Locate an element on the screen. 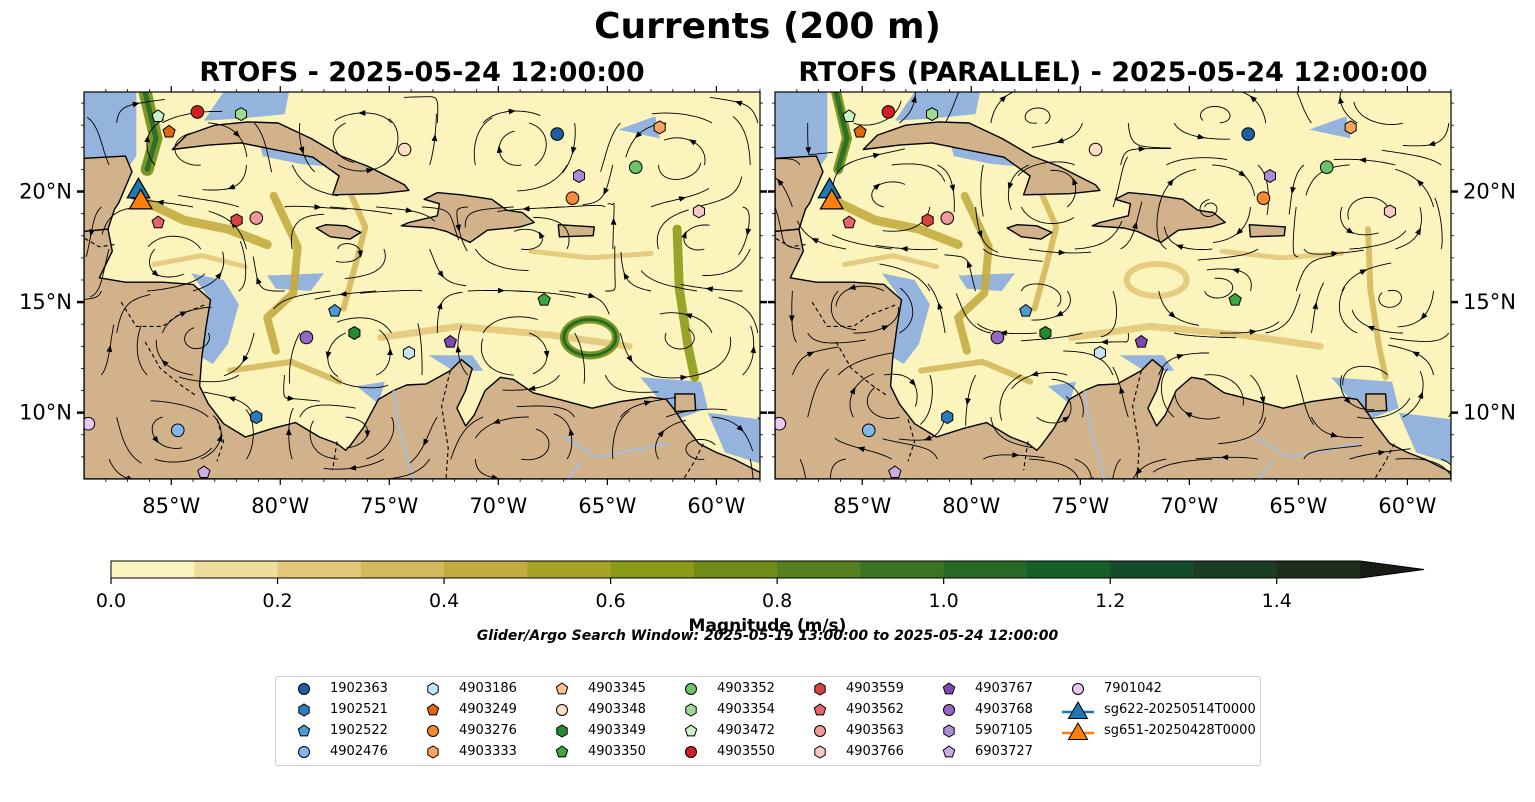 Image resolution: width=1535 pixels, height=802 pixels. legend-item: 4903186 is located at coordinates (515, 689).